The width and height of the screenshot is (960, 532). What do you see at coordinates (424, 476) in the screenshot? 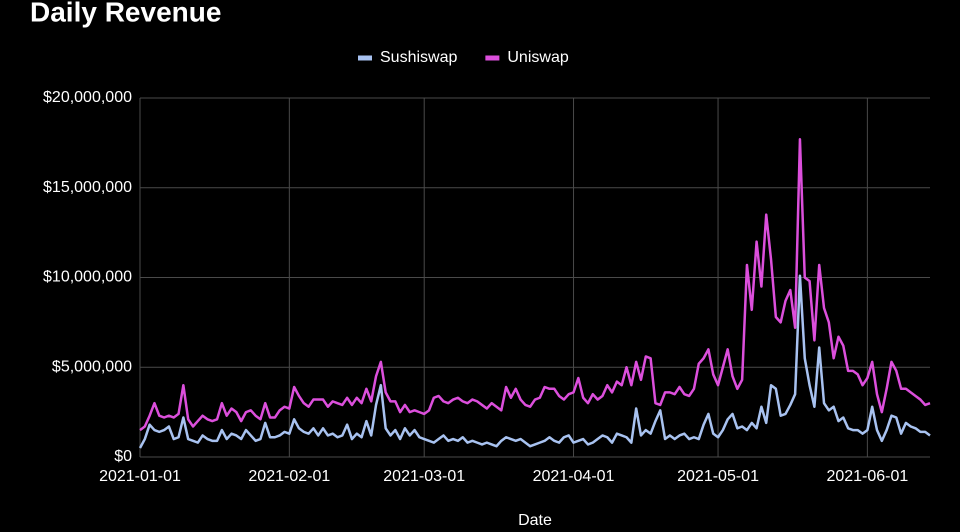
I see `x-tick-label: 2021-03-01` at bounding box center [424, 476].